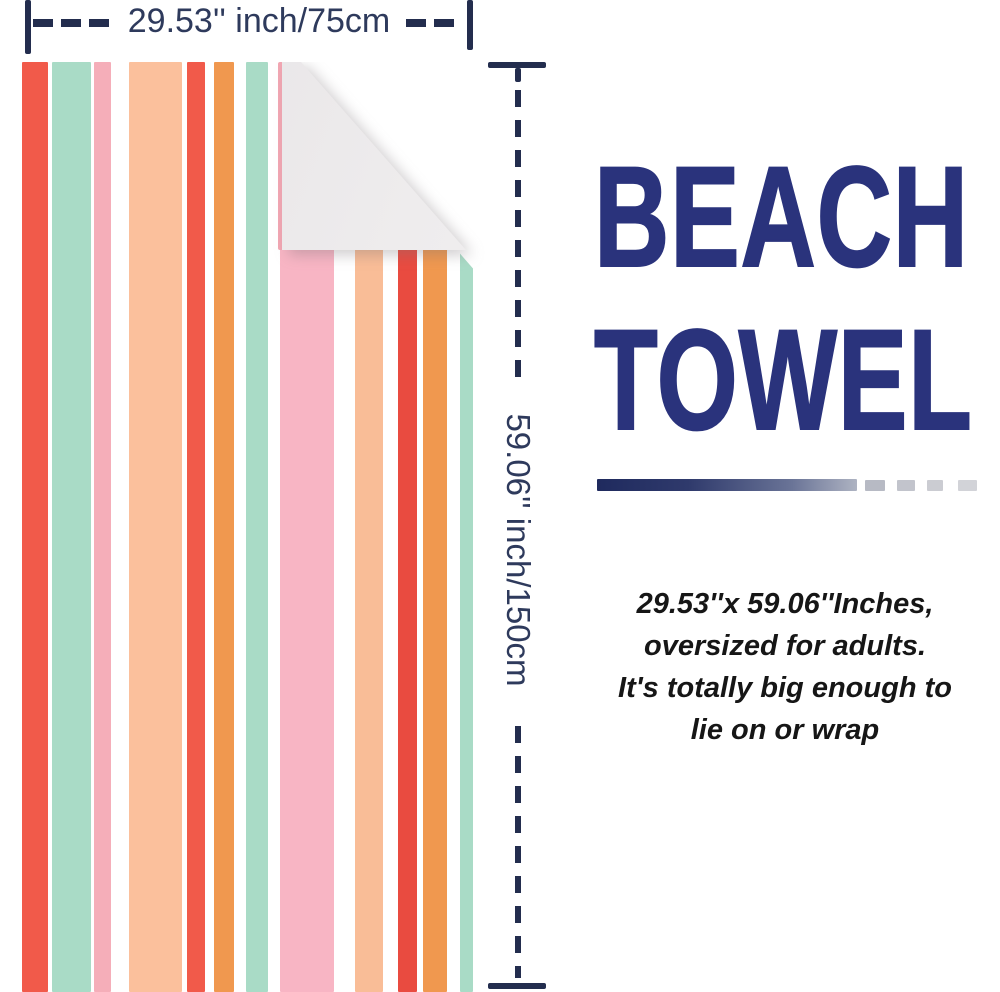 This screenshot has height=992, width=1000. I want to click on headline-beach: BEACH, so click(781, 217).